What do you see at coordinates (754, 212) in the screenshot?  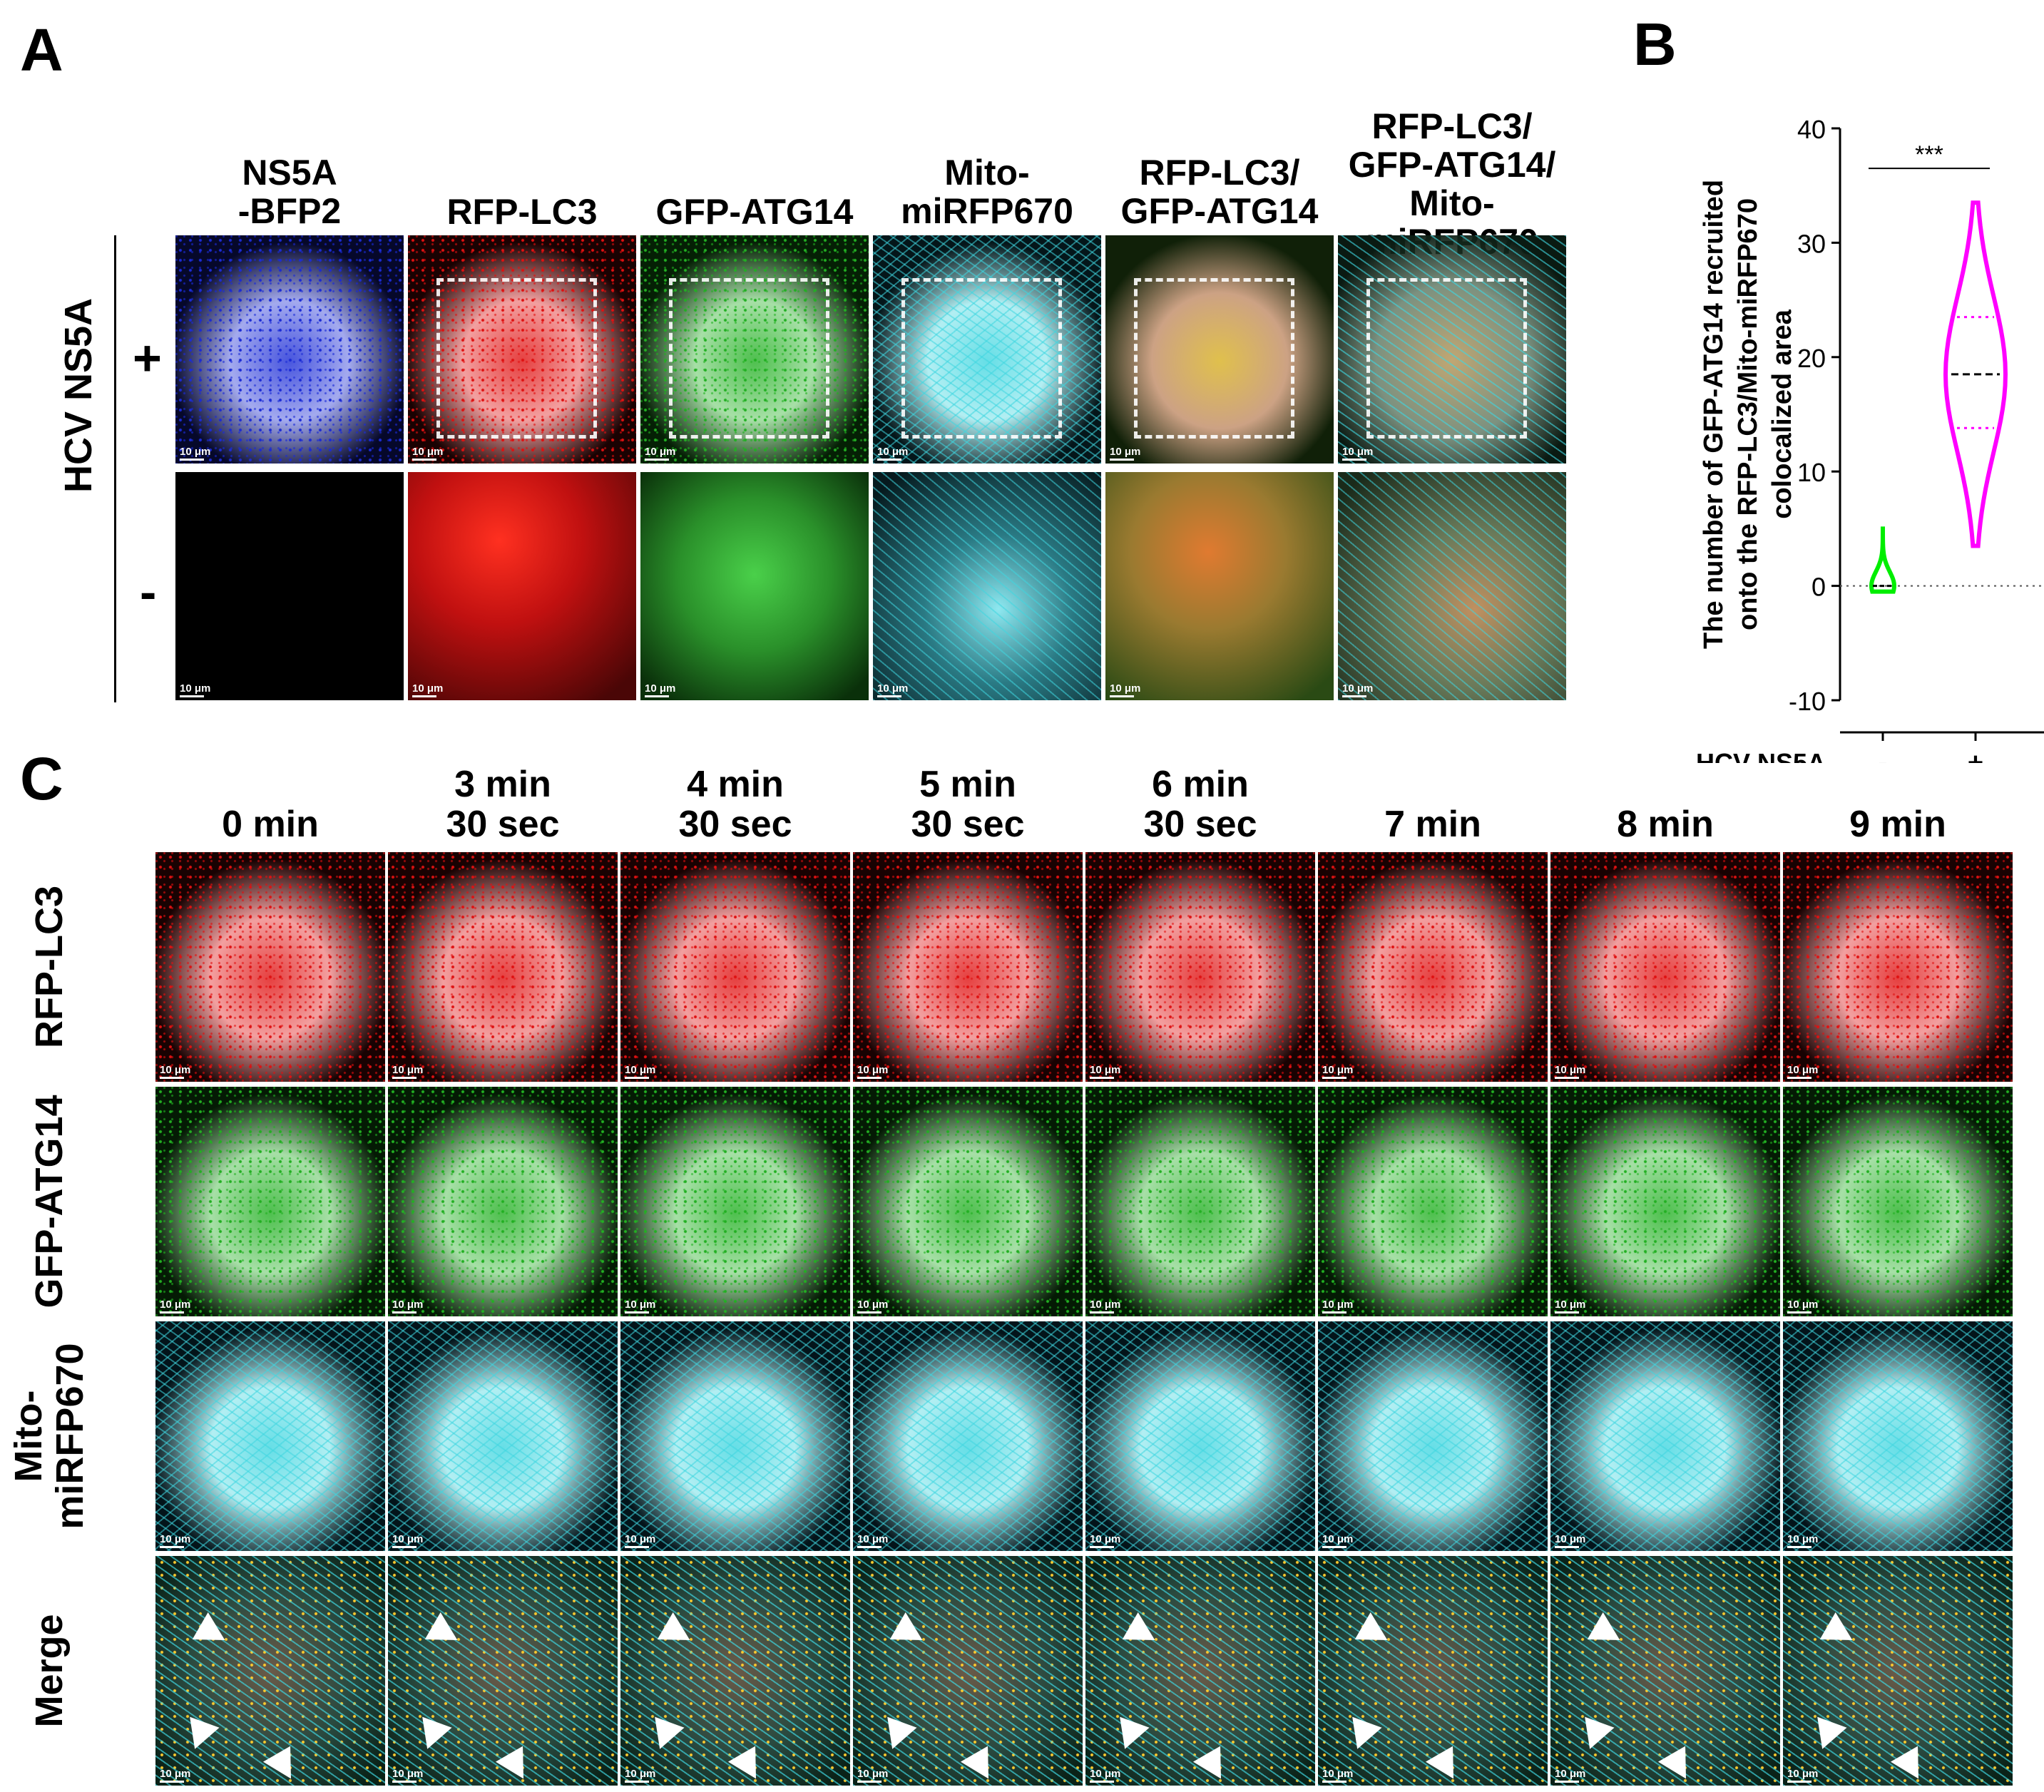 I see `panel-a-column-label: GFP-ATG14` at bounding box center [754, 212].